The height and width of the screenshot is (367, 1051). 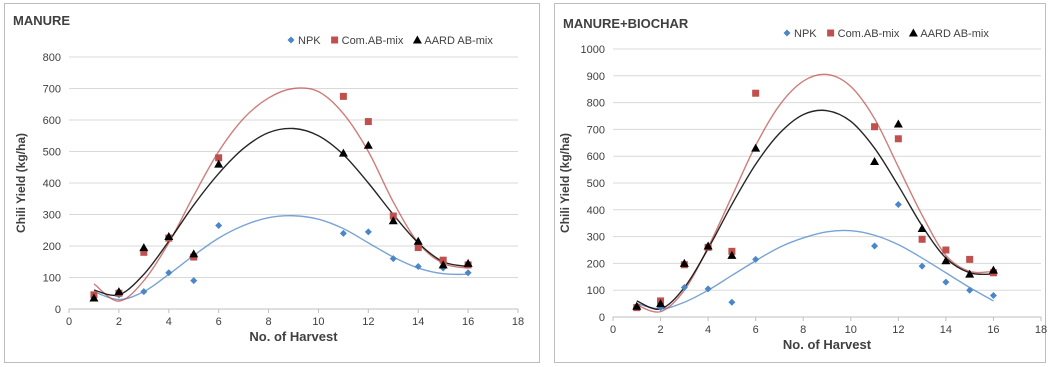 I want to click on trendline-npk, so click(x=815, y=269).